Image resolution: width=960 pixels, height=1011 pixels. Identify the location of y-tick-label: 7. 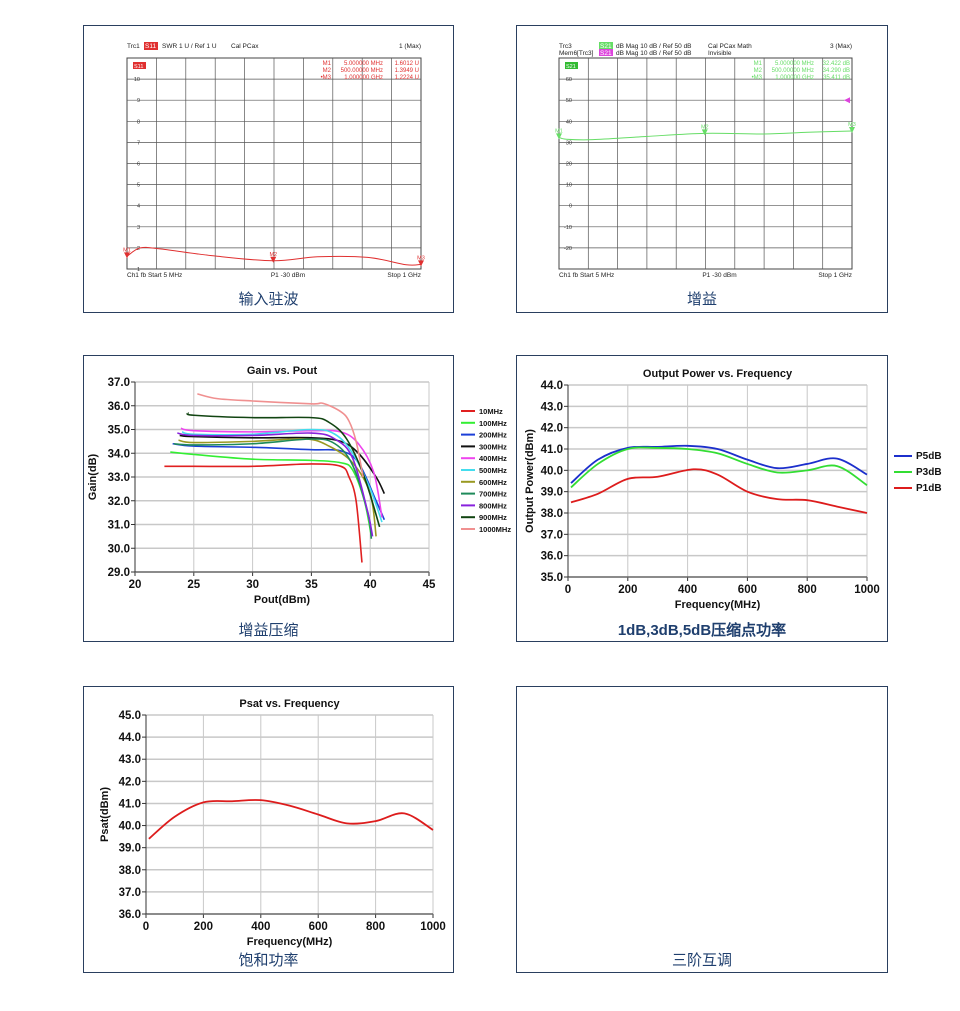
(138, 143).